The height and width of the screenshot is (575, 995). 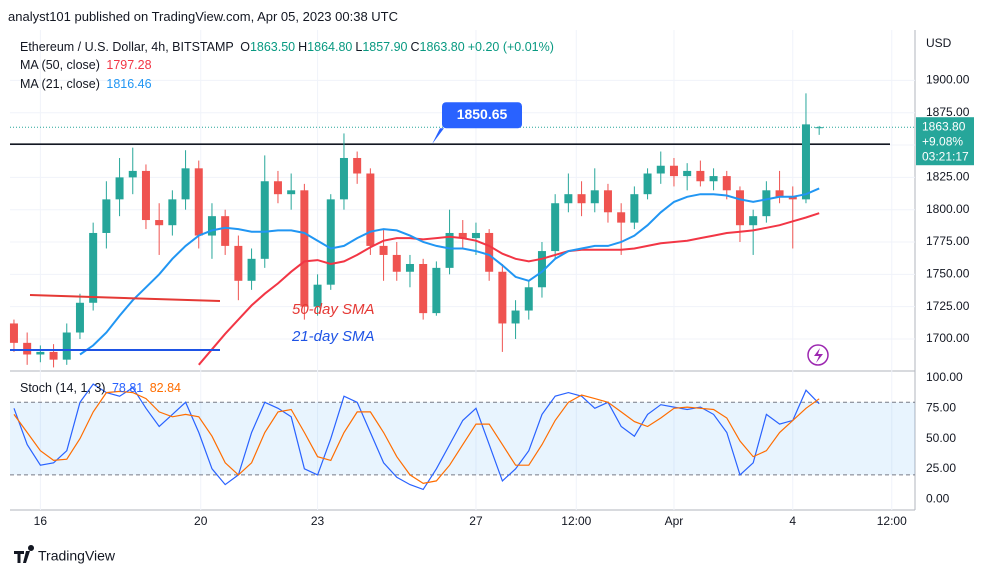 I want to click on ohlc-value: 1863.50, so click(x=272, y=47).